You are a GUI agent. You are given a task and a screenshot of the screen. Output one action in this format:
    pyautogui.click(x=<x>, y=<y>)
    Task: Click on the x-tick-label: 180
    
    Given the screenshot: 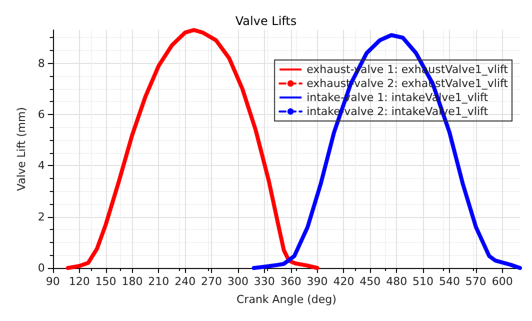 What is the action you would take?
    pyautogui.click(x=132, y=281)
    